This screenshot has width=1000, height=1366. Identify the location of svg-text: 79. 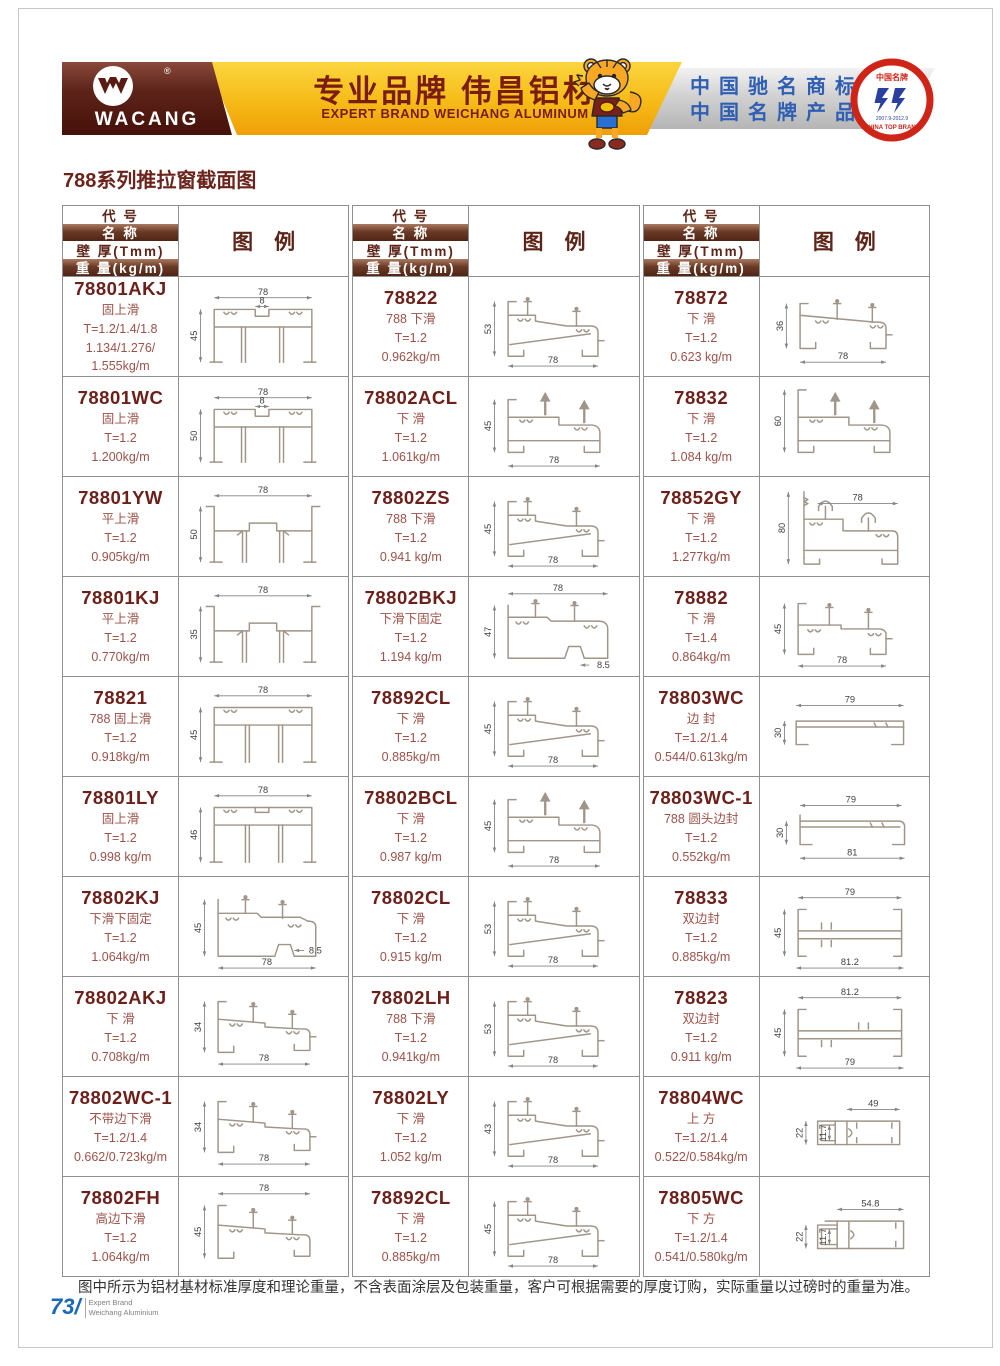
(851, 799).